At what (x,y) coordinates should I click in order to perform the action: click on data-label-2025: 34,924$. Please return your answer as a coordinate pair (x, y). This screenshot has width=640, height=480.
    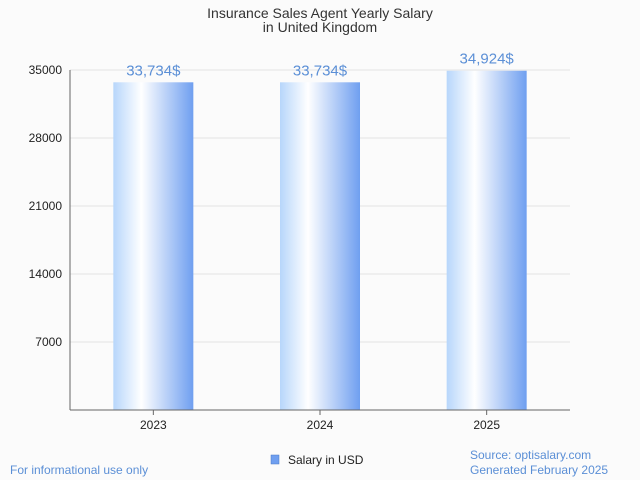
    Looking at the image, I should click on (487, 59).